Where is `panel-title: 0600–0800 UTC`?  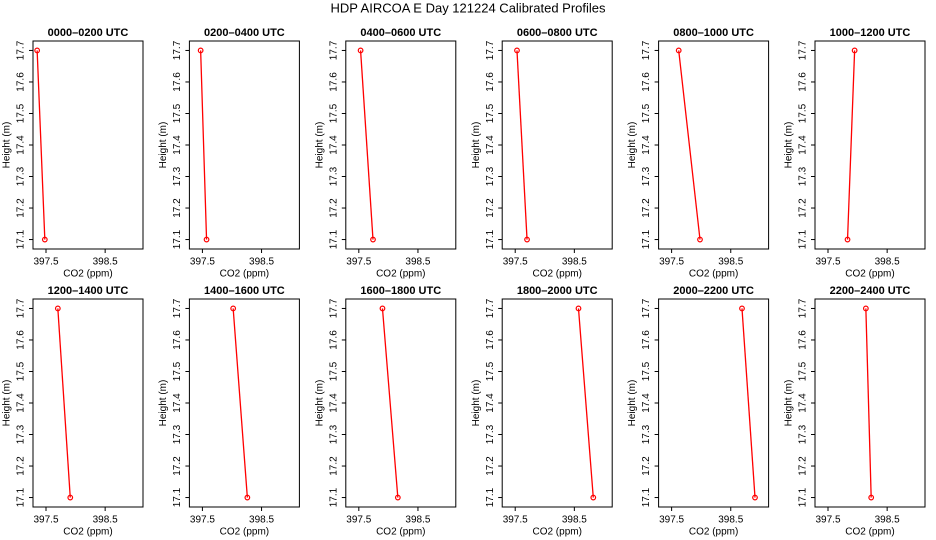 panel-title: 0600–0800 UTC is located at coordinates (557, 33).